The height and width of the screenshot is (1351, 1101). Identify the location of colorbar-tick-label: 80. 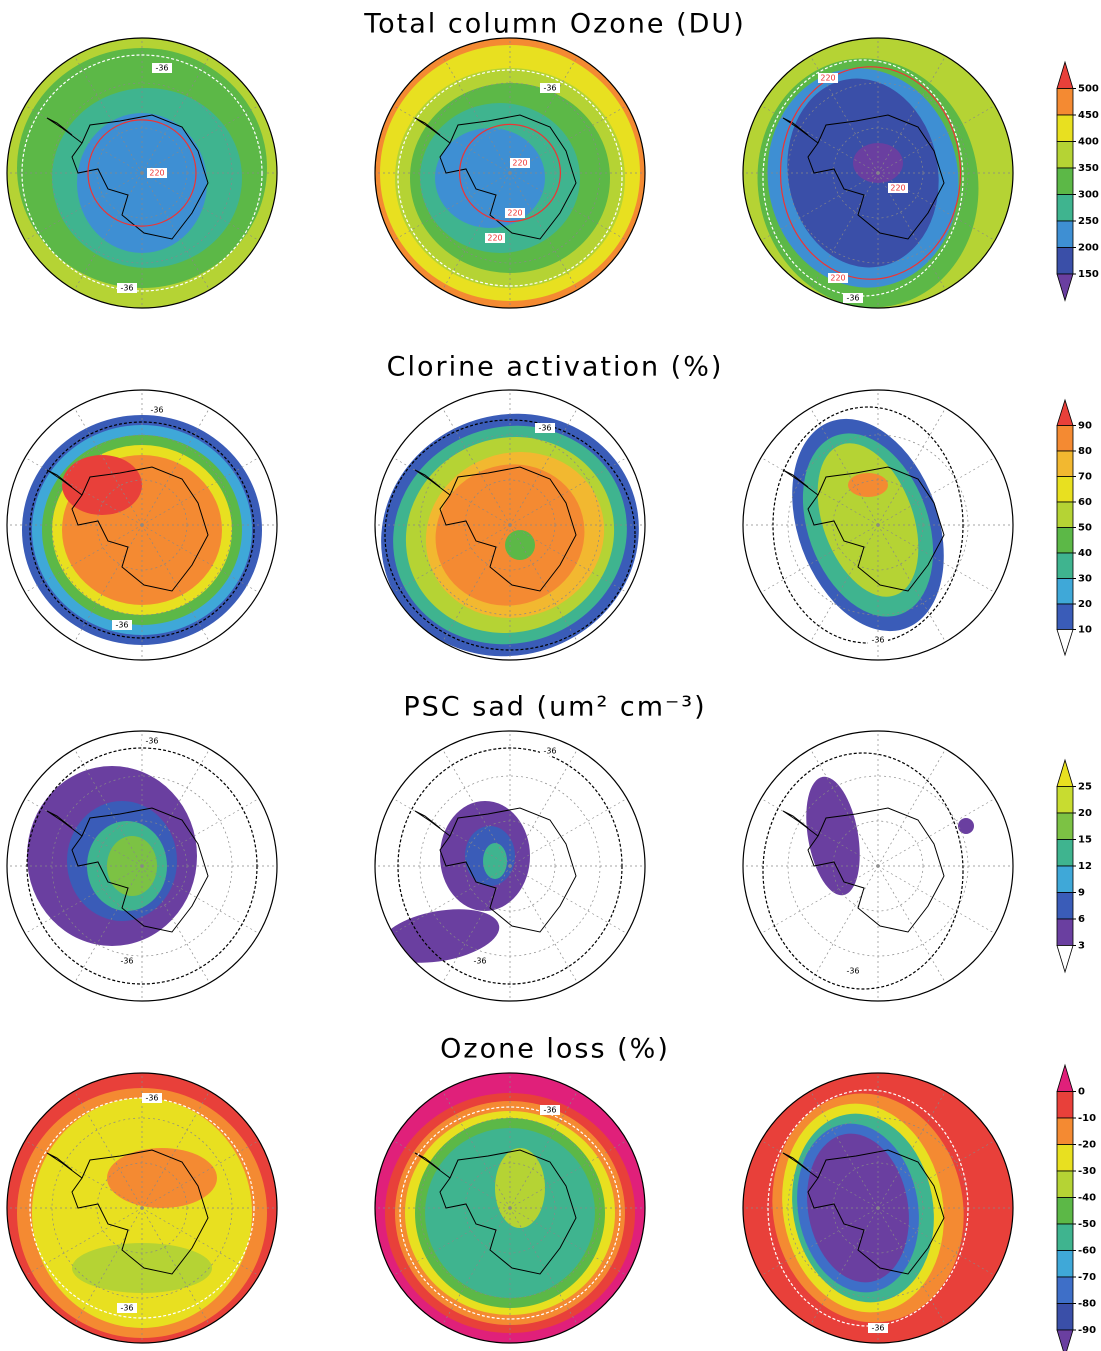
(1085, 451).